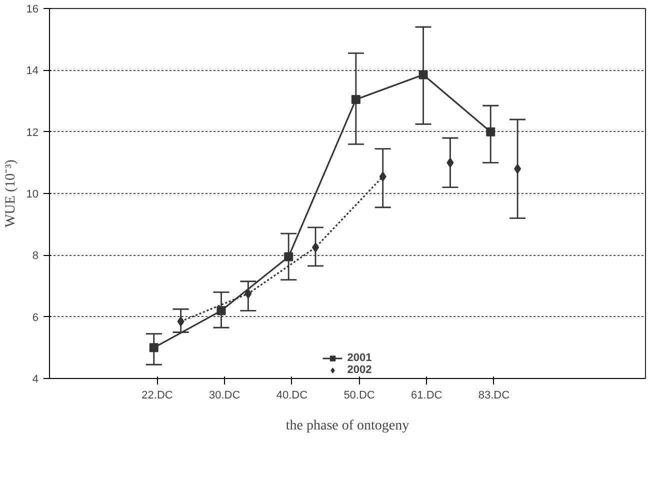  Describe the element at coordinates (359, 358) in the screenshot. I see `legend-label: 2001` at that location.